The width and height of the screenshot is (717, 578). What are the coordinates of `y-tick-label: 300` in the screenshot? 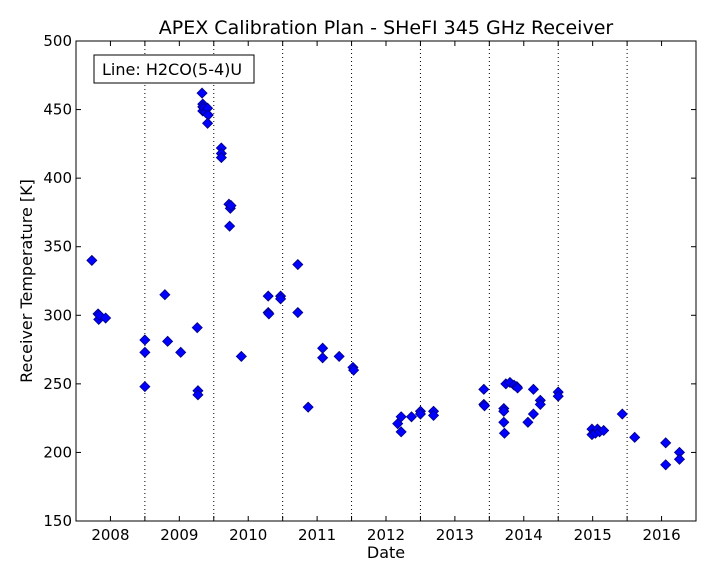 It's located at (57, 315).